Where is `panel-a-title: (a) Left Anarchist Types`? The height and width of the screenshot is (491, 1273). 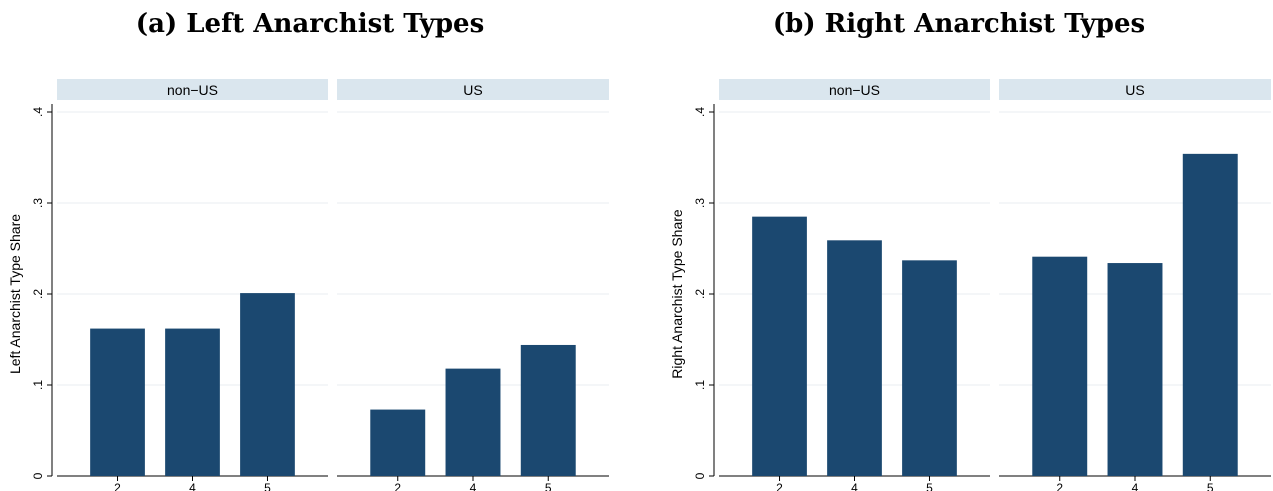 panel-a-title: (a) Left Anarchist Types is located at coordinates (310, 24).